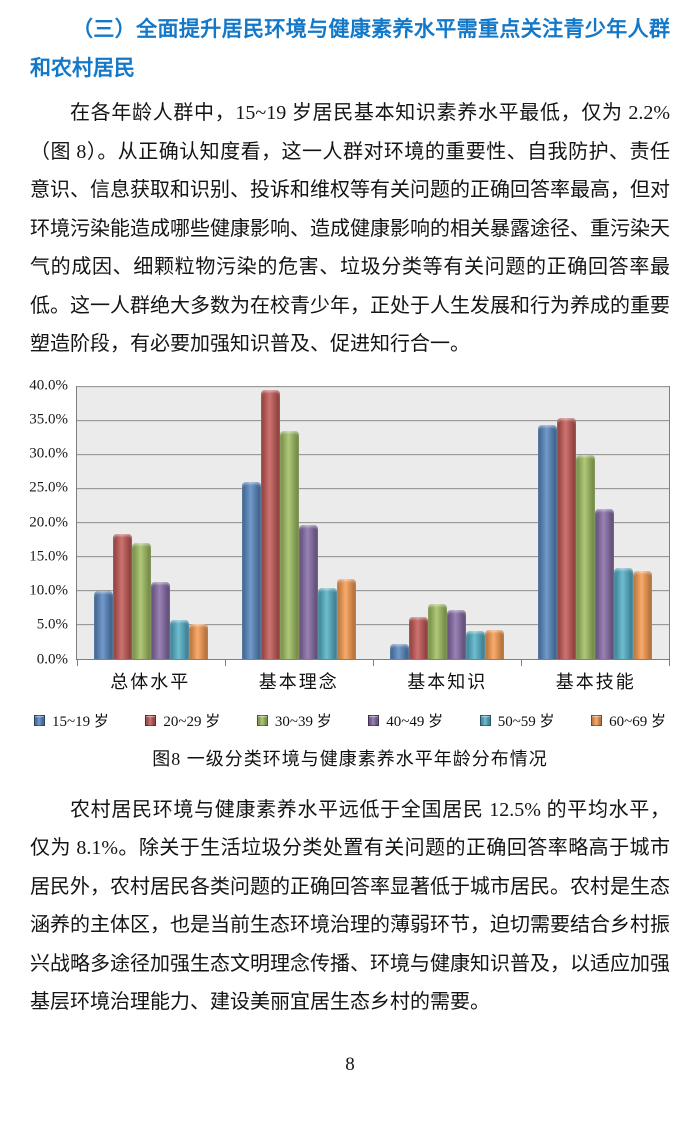  Describe the element at coordinates (350, 49) in the screenshot. I see `section-heading: （三）全面提升居民环境与健康素养水平需重点关注青少年人群和农村居民` at that location.